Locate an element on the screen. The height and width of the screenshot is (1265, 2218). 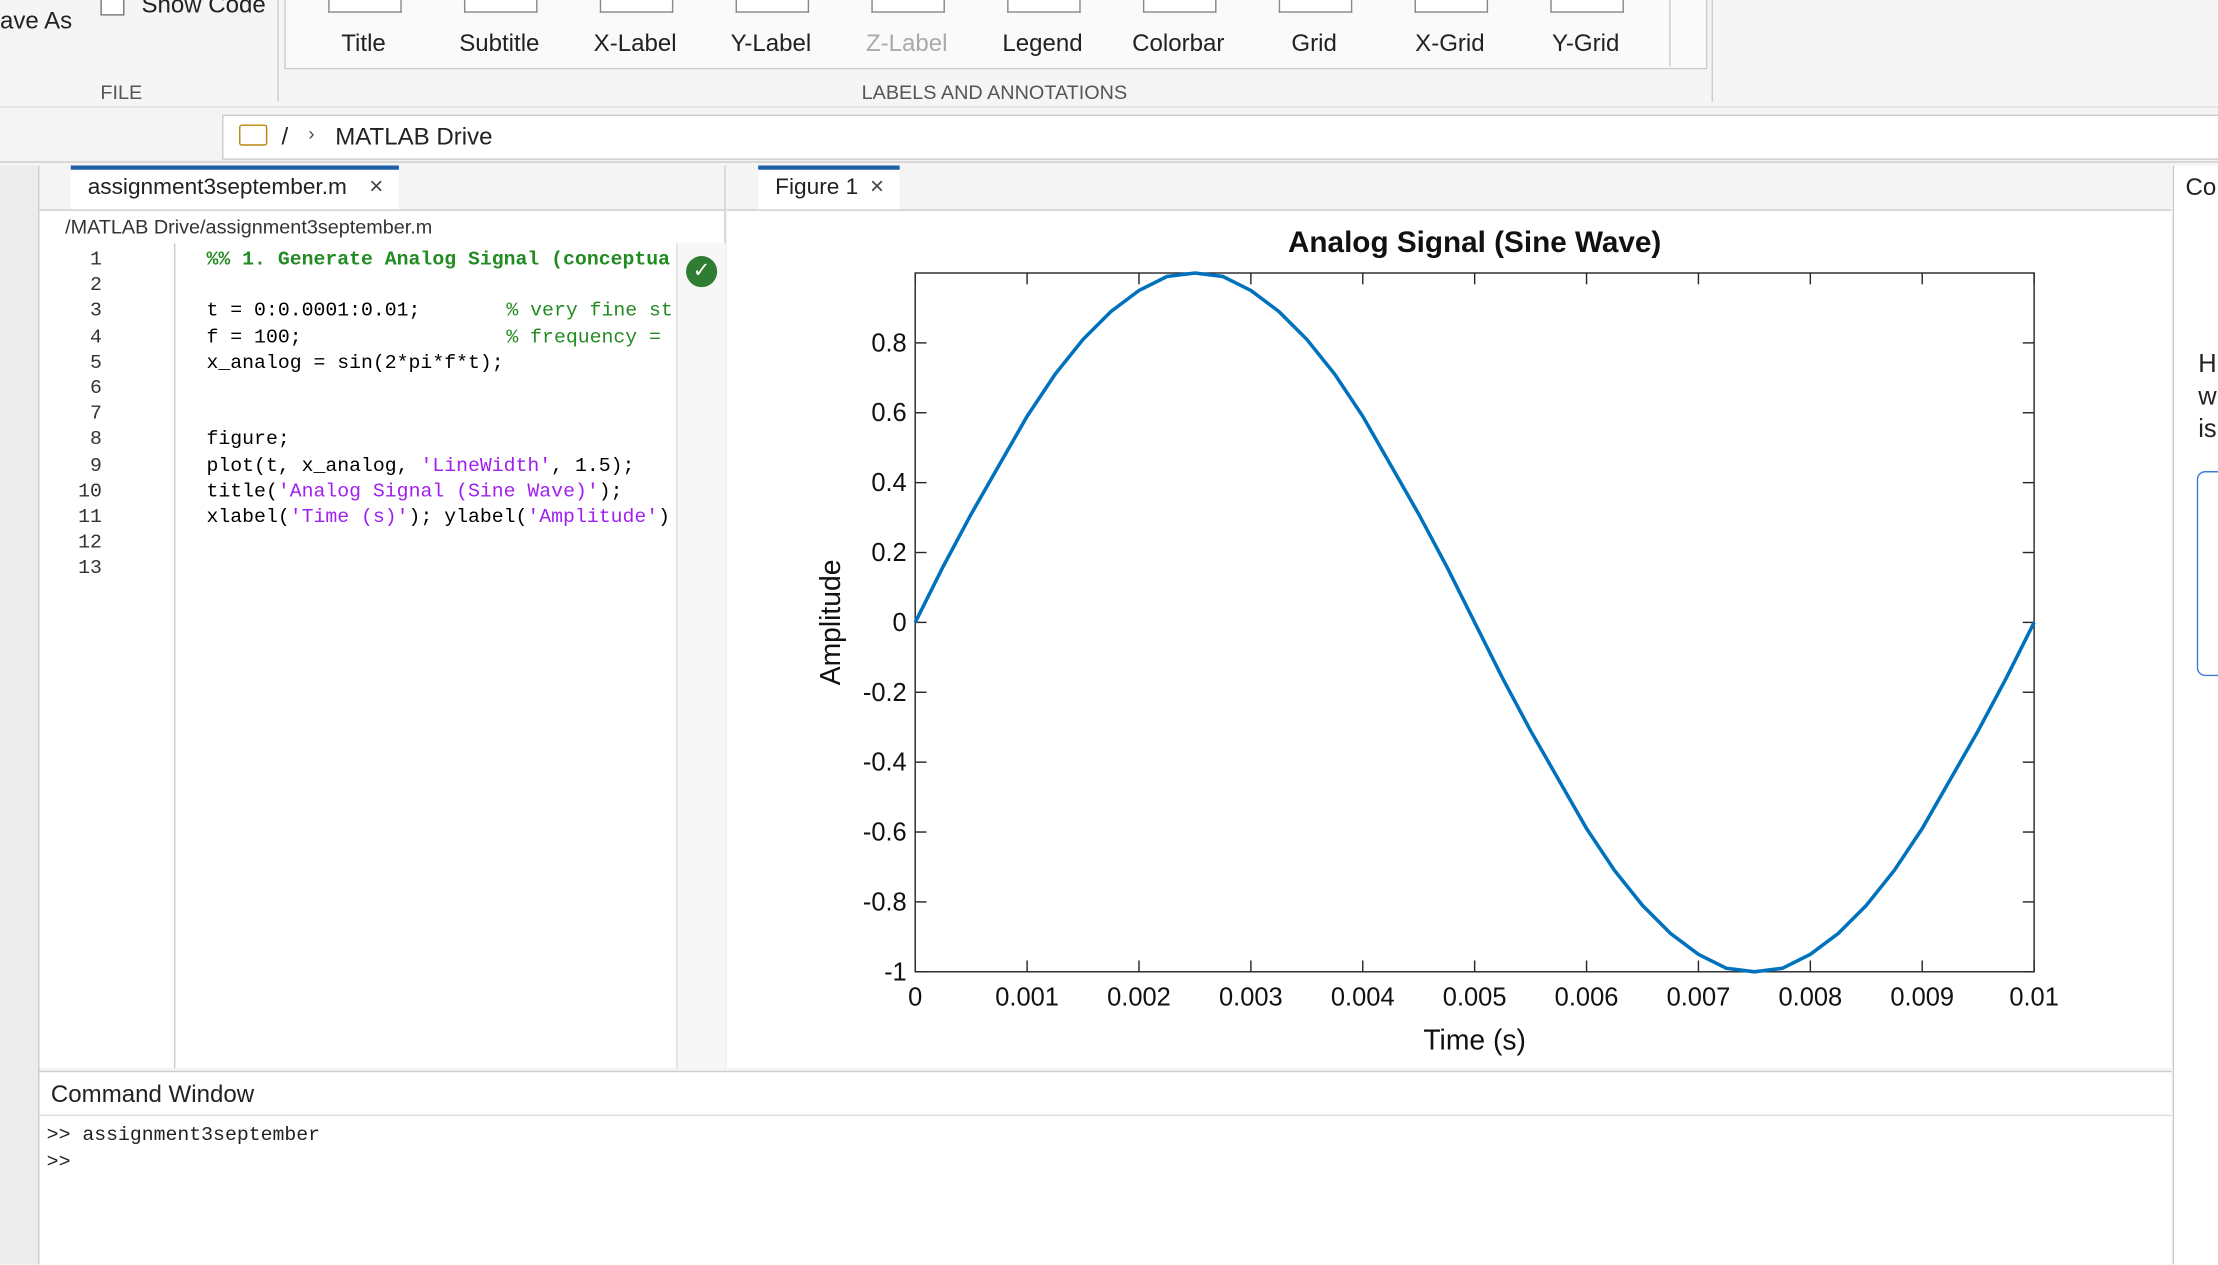
section-label: LABELS AND ANNOTATIONS is located at coordinates (994, 92).